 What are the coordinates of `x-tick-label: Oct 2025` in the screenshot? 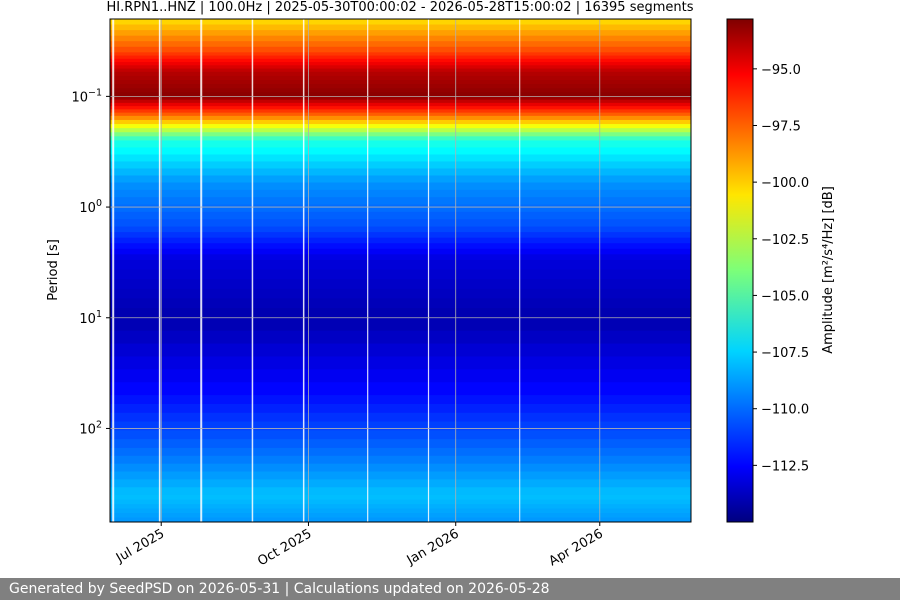 It's located at (284, 547).